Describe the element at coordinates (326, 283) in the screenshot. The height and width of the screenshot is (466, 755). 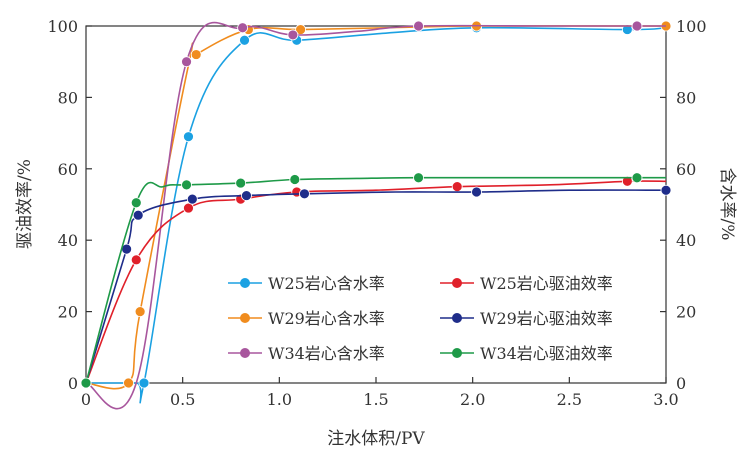
I see `legend-label: W25岩心含水率` at that location.